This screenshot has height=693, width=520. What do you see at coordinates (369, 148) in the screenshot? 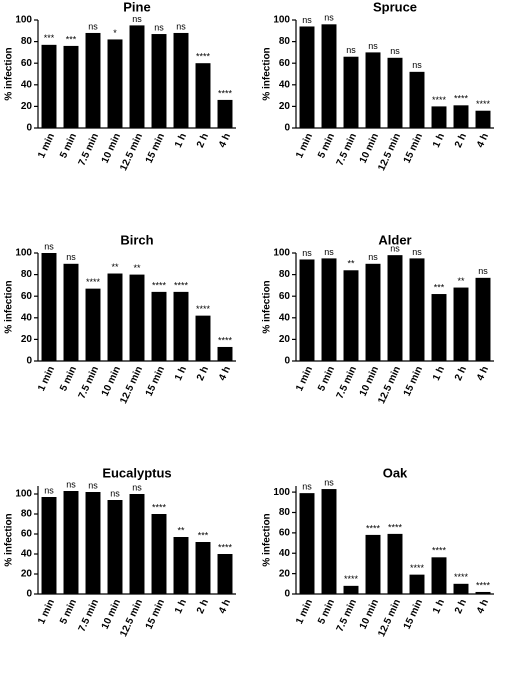
I see `x-tick-label: 10 min` at bounding box center [369, 148].